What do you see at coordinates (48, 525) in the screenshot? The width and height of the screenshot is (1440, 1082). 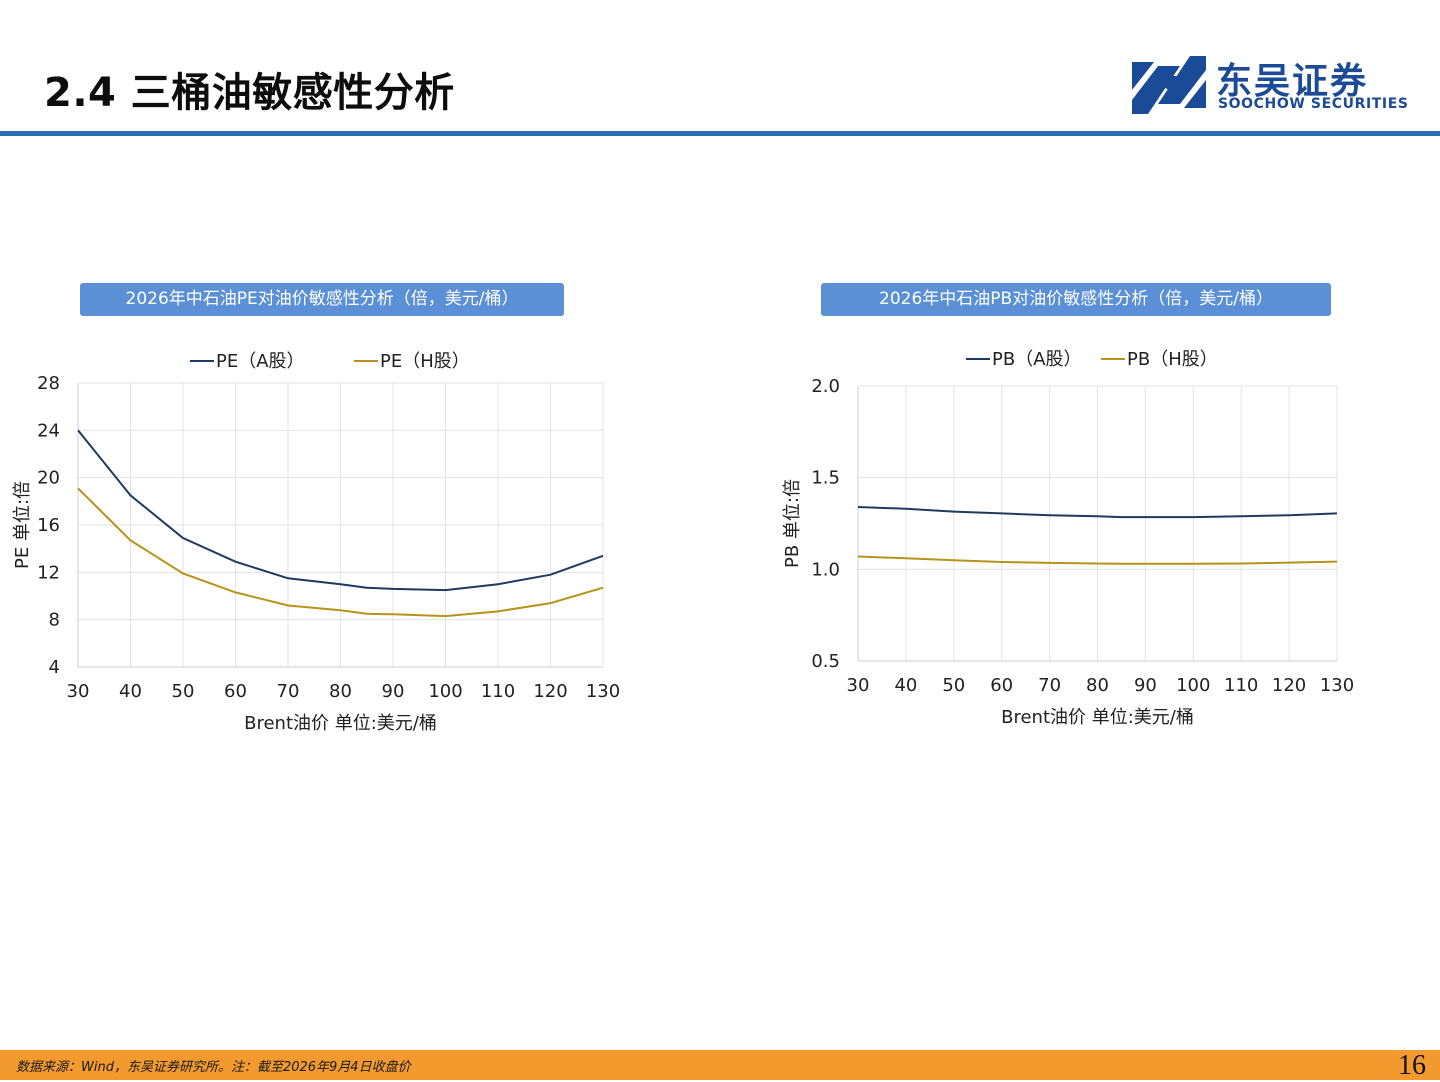 I see `y-tick-label: 16` at bounding box center [48, 525].